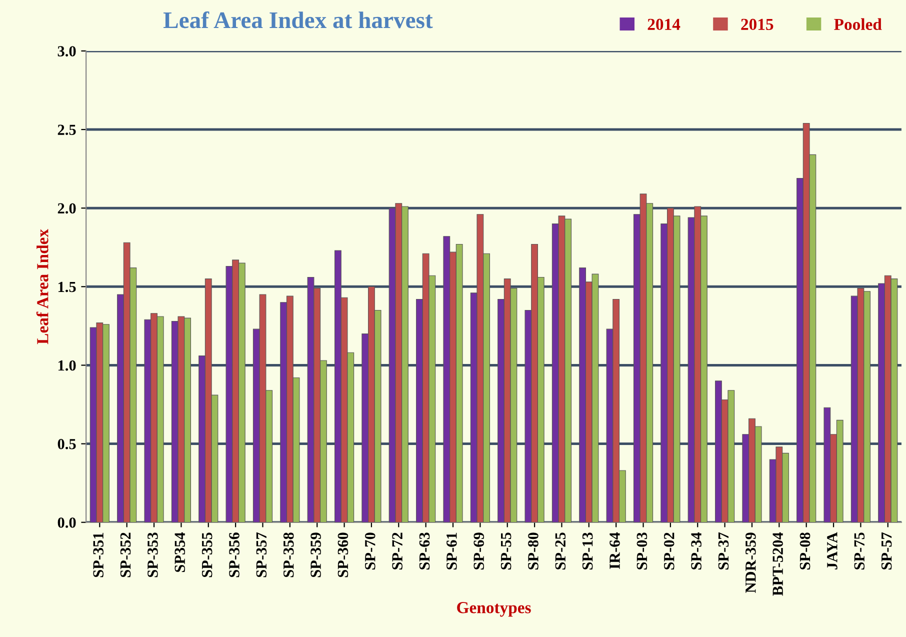 This screenshot has width=906, height=637. Describe the element at coordinates (234, 555) in the screenshot. I see `x-tick-label: SP-356` at that location.